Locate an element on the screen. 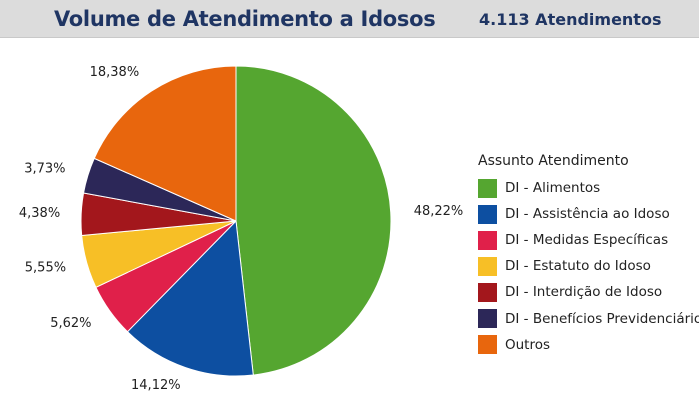  total-count: 4.113 Atendimentos is located at coordinates (570, 19).